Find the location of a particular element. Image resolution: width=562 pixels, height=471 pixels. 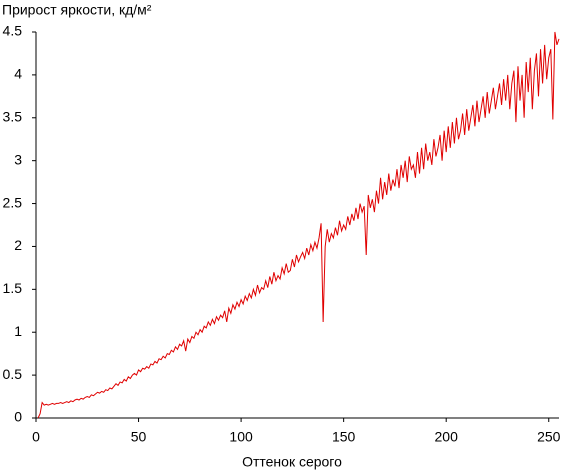

x-axis-label: Оттенок серого is located at coordinates (292, 462).